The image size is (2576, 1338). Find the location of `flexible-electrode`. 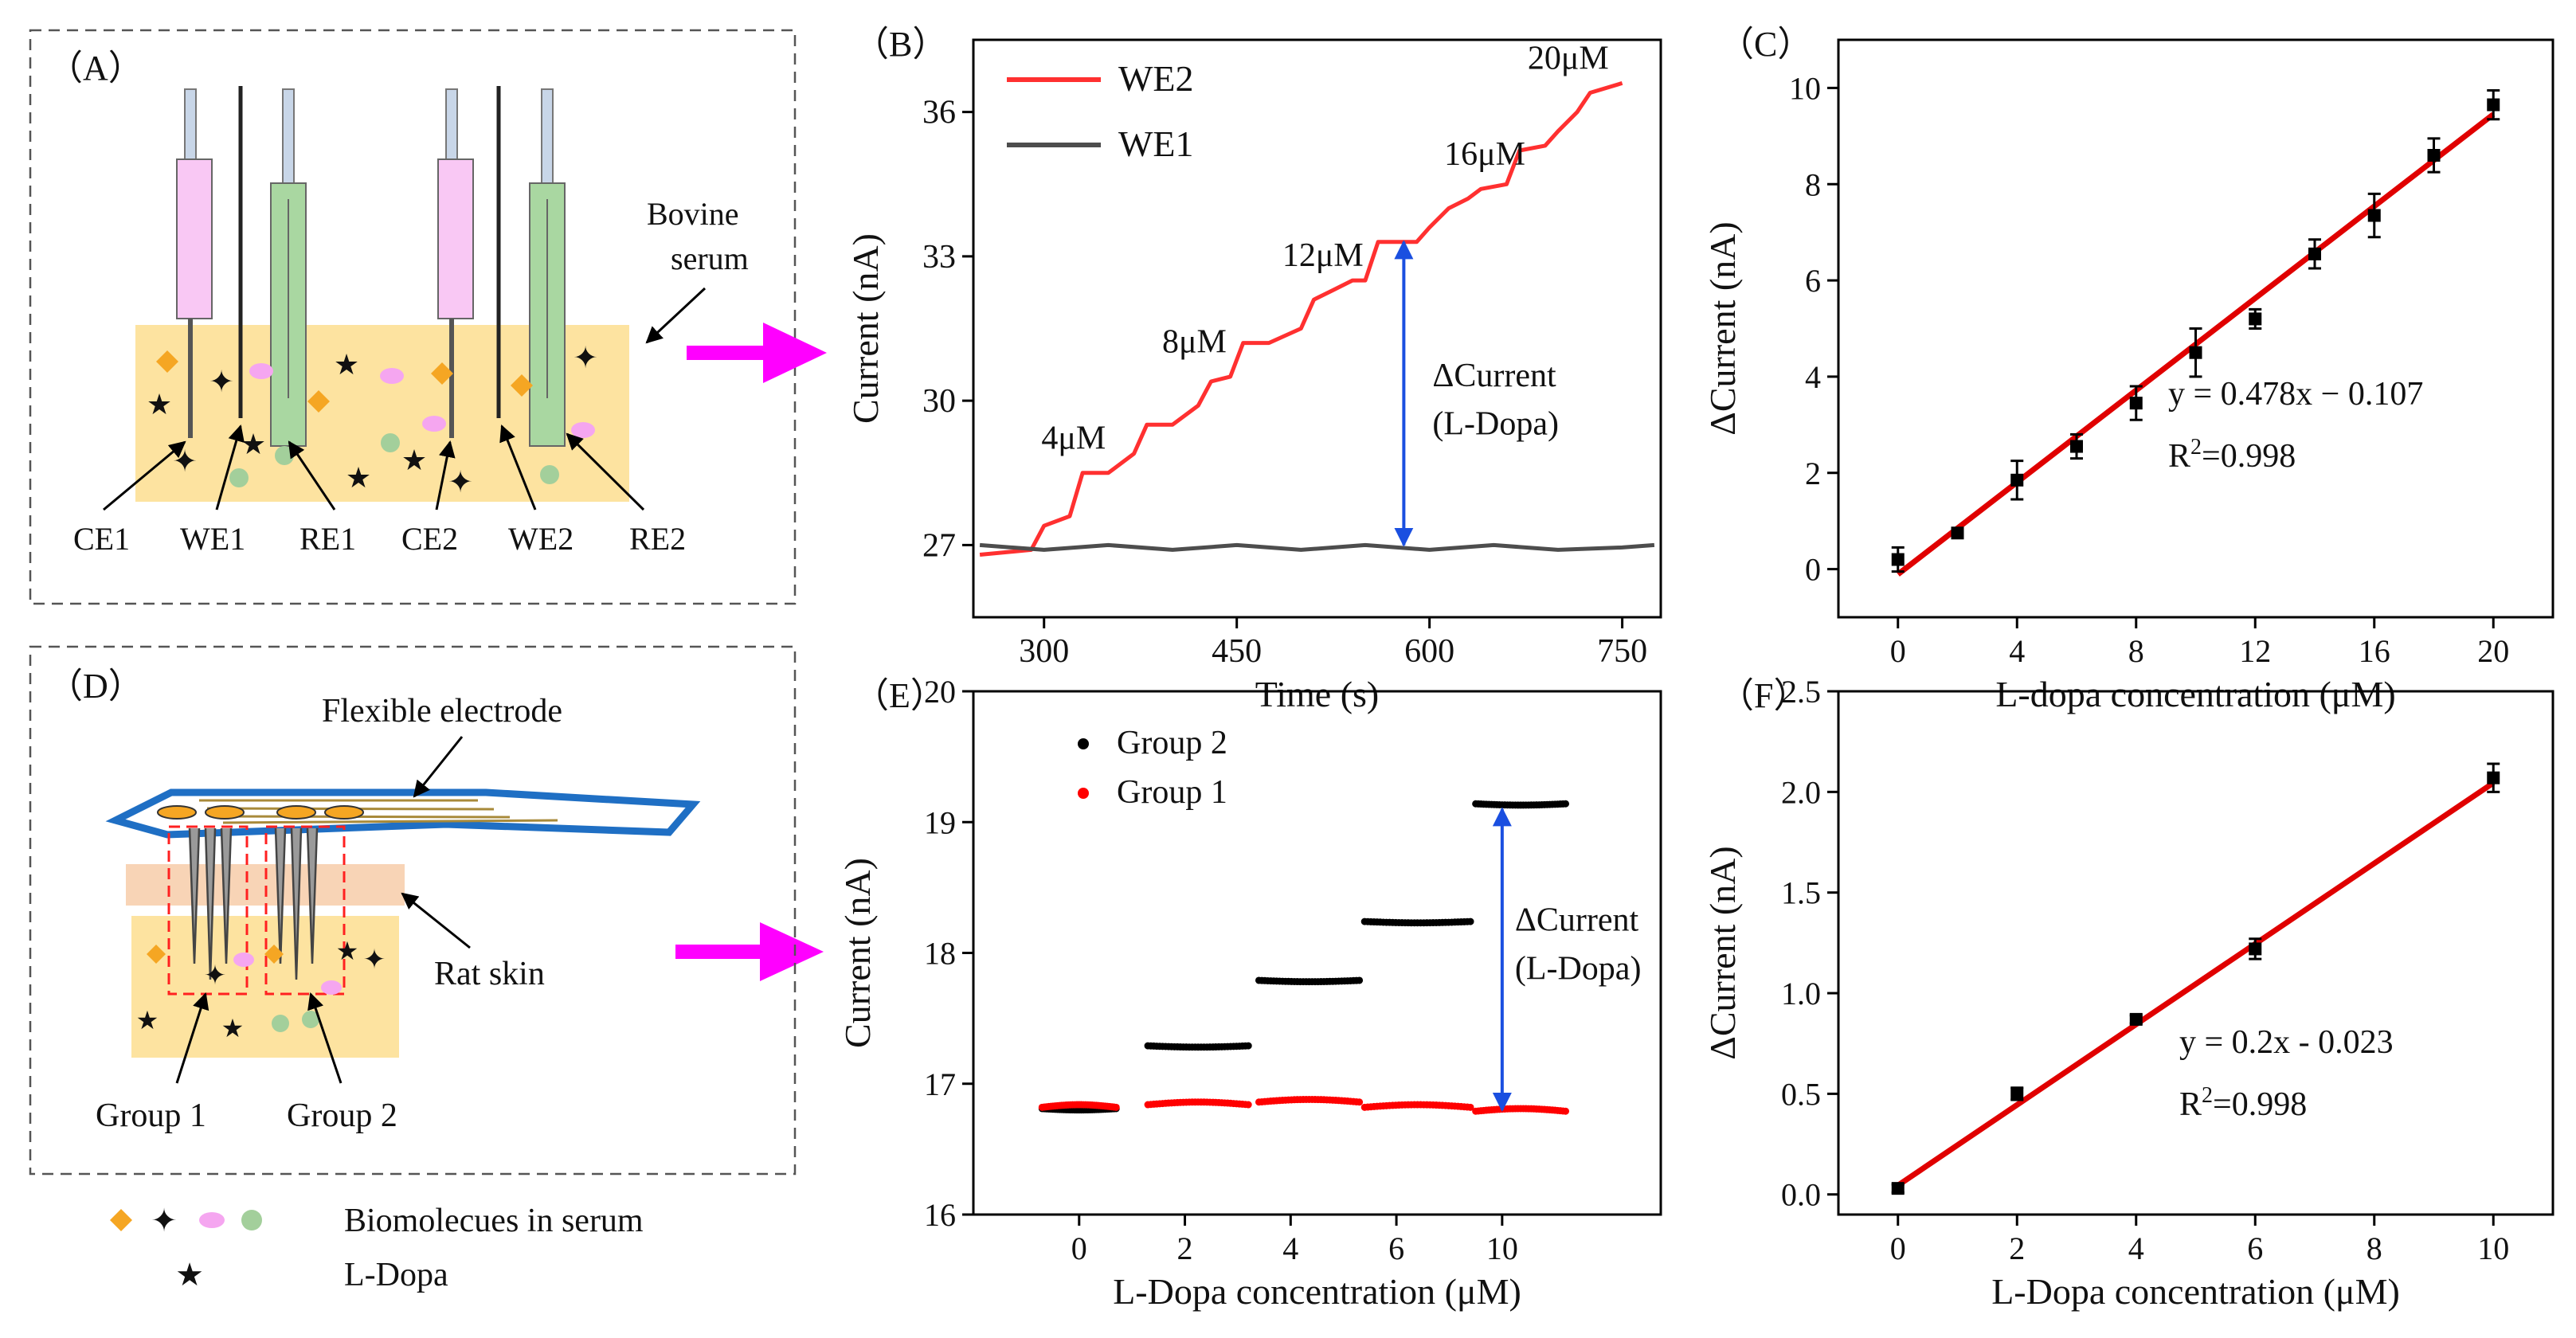

flexible-electrode is located at coordinates (403, 813).